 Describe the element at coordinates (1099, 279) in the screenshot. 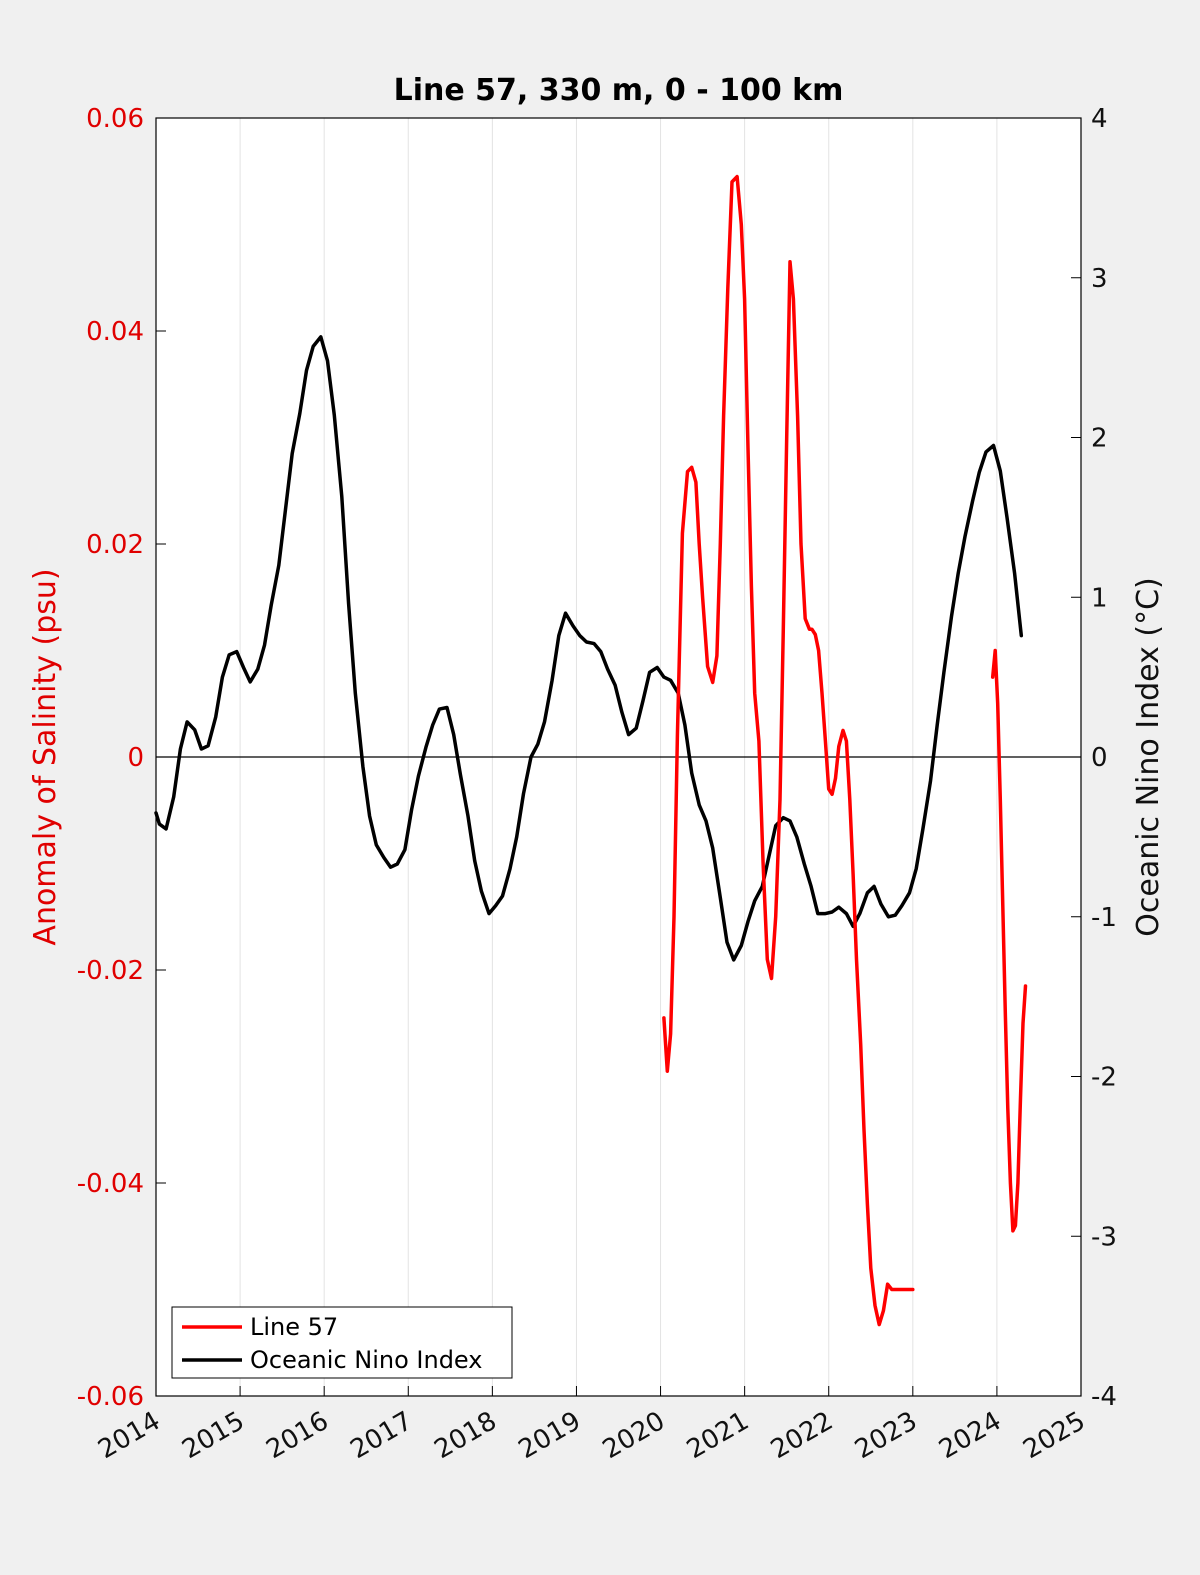

I see `y-right-tick-label: 3` at that location.